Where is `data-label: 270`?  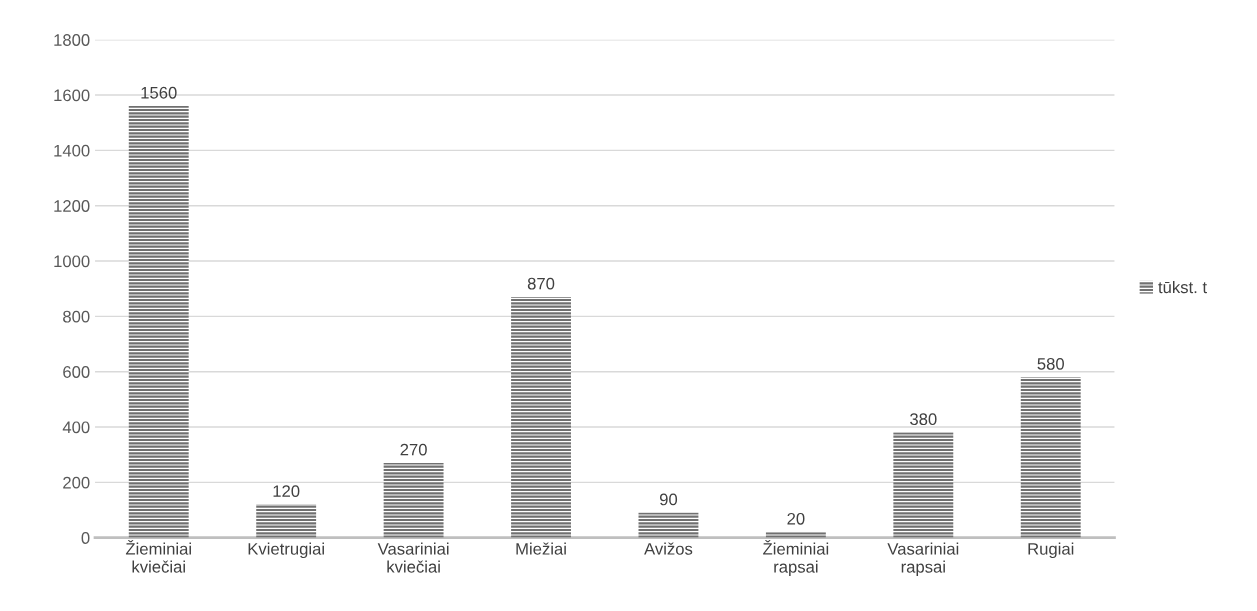
data-label: 270 is located at coordinates (413, 449).